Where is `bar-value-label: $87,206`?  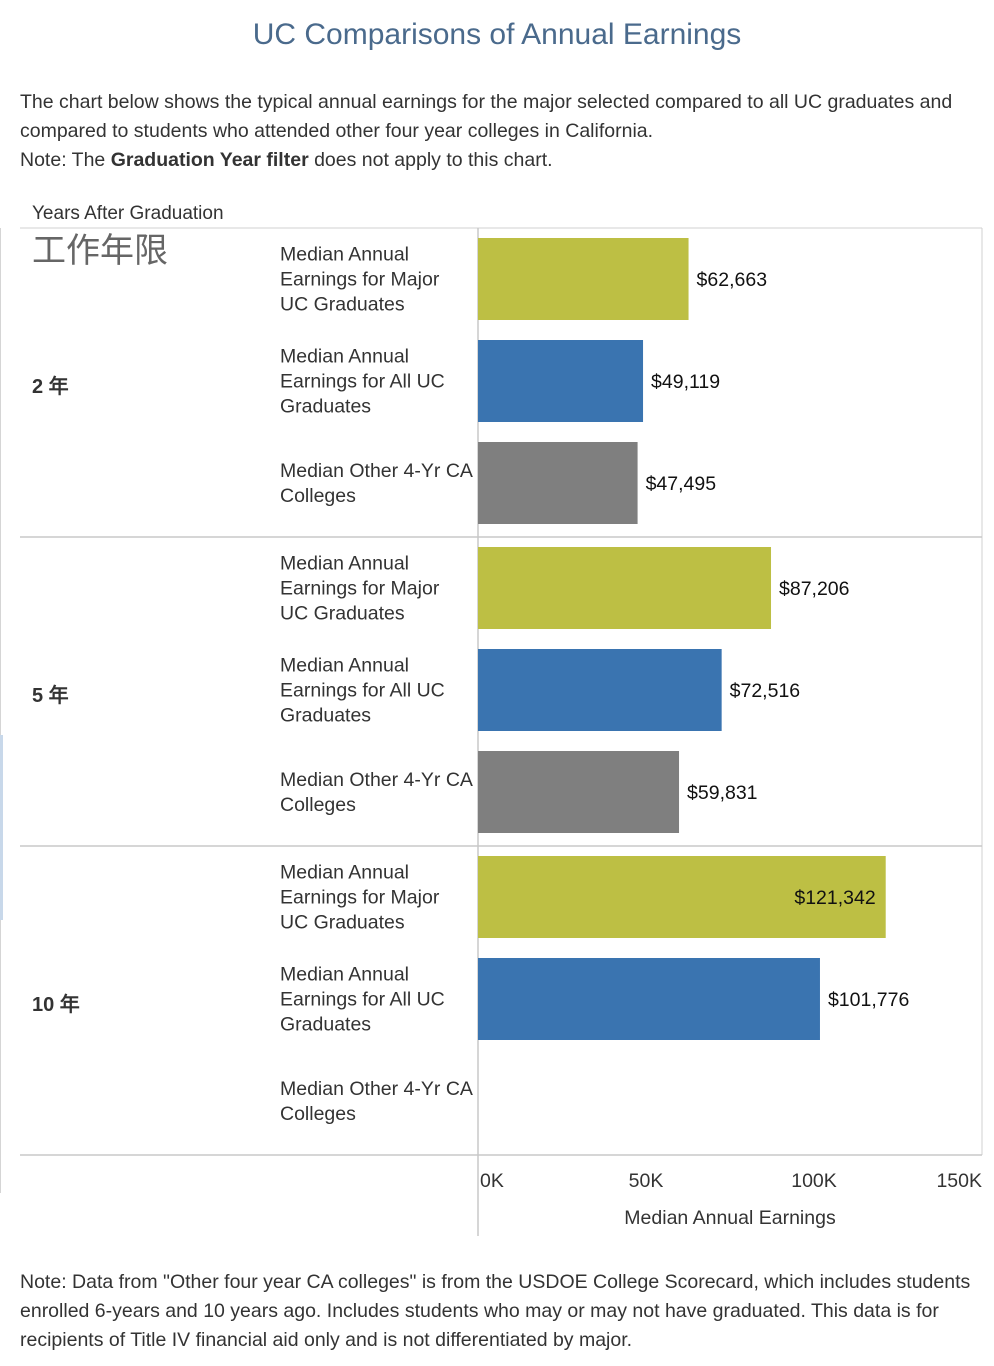
bar-value-label: $87,206 is located at coordinates (814, 589).